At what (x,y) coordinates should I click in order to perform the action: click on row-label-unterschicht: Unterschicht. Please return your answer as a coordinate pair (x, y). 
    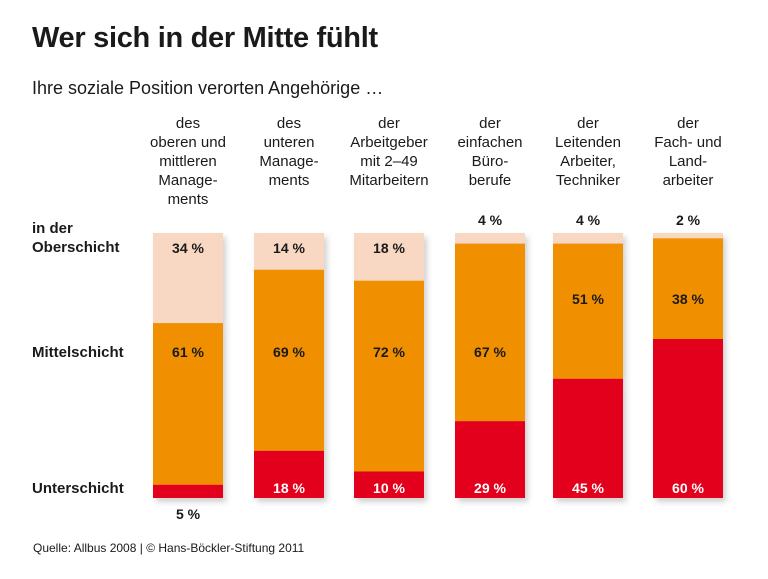
    Looking at the image, I should click on (78, 488).